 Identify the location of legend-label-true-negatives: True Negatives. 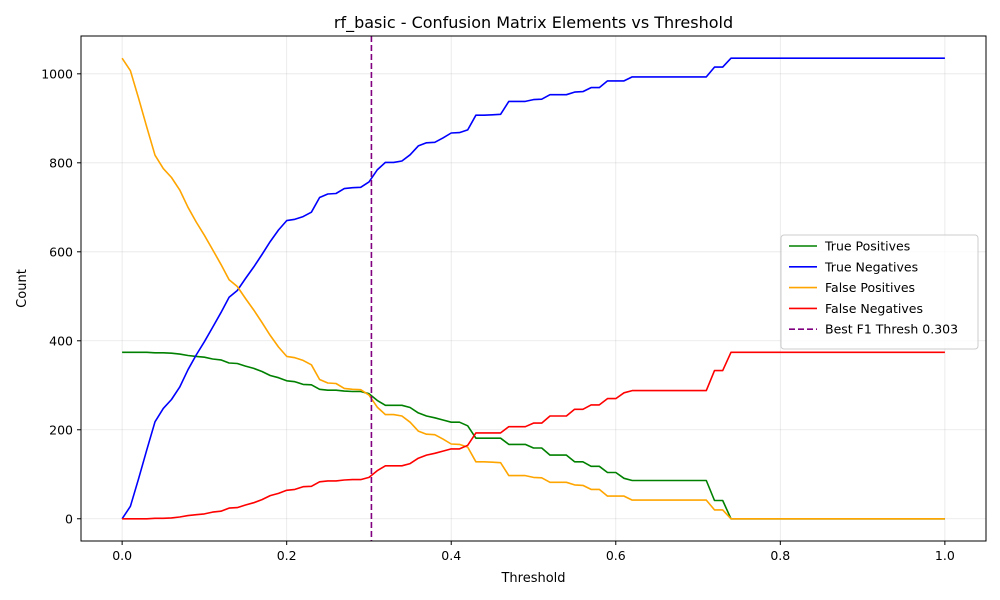
(871, 266).